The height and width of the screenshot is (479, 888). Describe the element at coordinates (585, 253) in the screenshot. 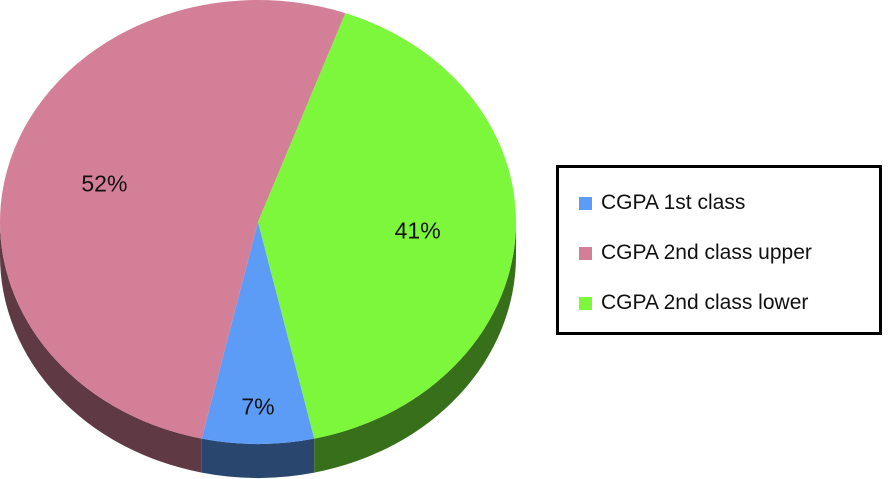

I see `legend-swatch-cgpa-2nd-class-upper` at that location.